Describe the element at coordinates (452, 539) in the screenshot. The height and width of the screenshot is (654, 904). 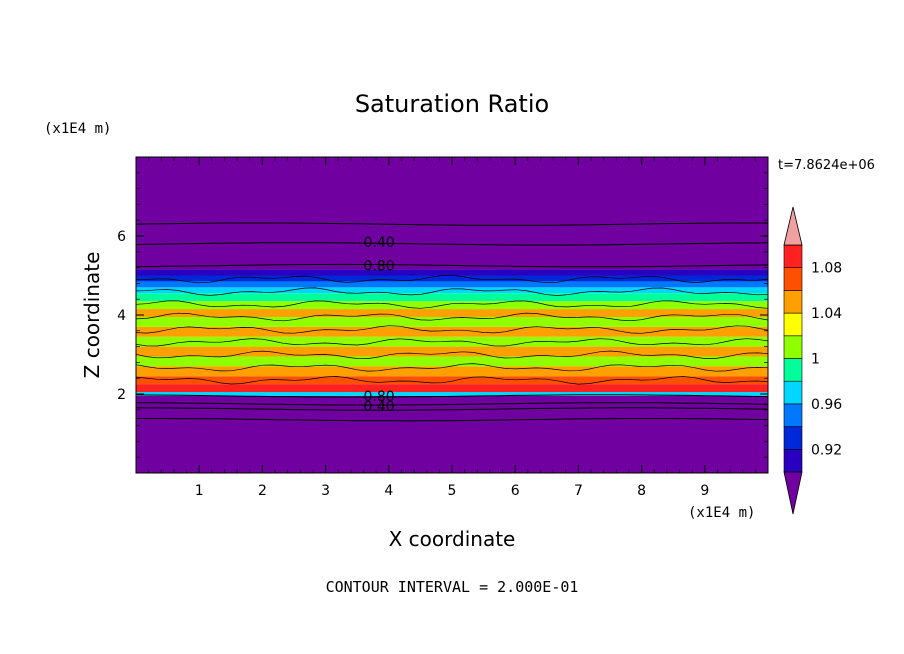
I see `x-axis-title: X coordinate` at that location.